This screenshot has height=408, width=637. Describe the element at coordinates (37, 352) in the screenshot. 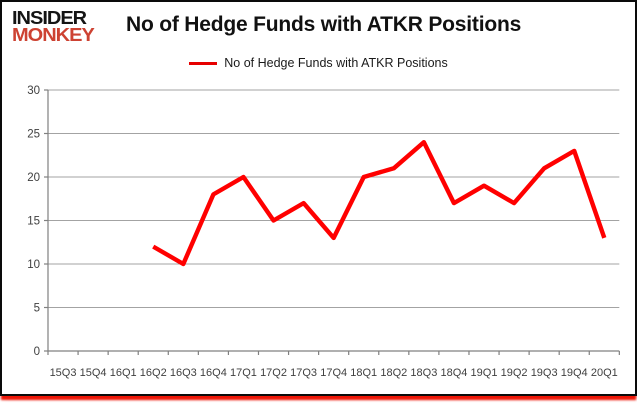

I see `y-axis-label: 0` at that location.